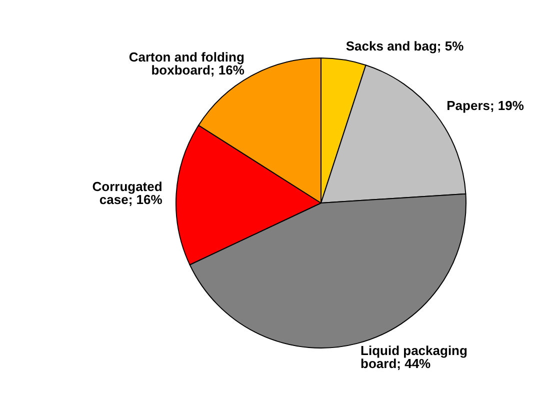  What do you see at coordinates (127, 193) in the screenshot?
I see `slice-label: Corrugated case; 16%` at bounding box center [127, 193].